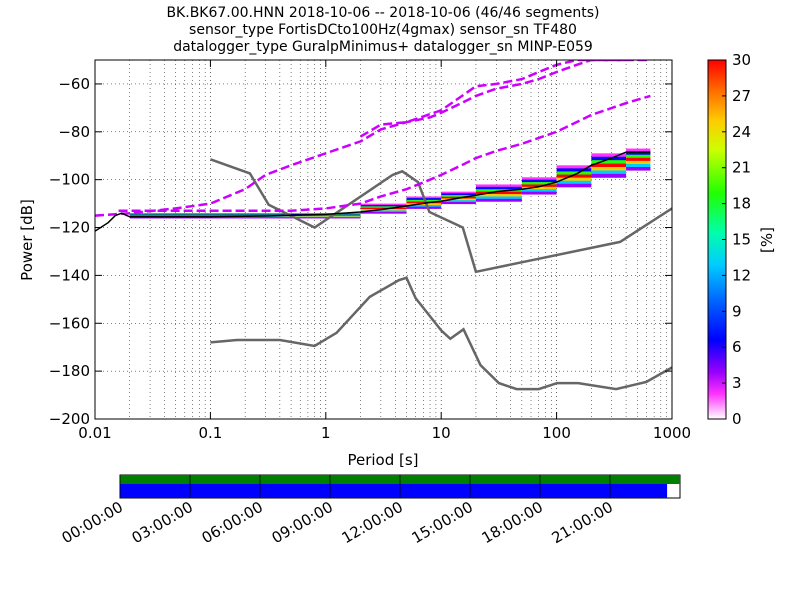 The image size is (800, 600). Describe the element at coordinates (326, 433) in the screenshot. I see `x-tick-label: 1` at that location.